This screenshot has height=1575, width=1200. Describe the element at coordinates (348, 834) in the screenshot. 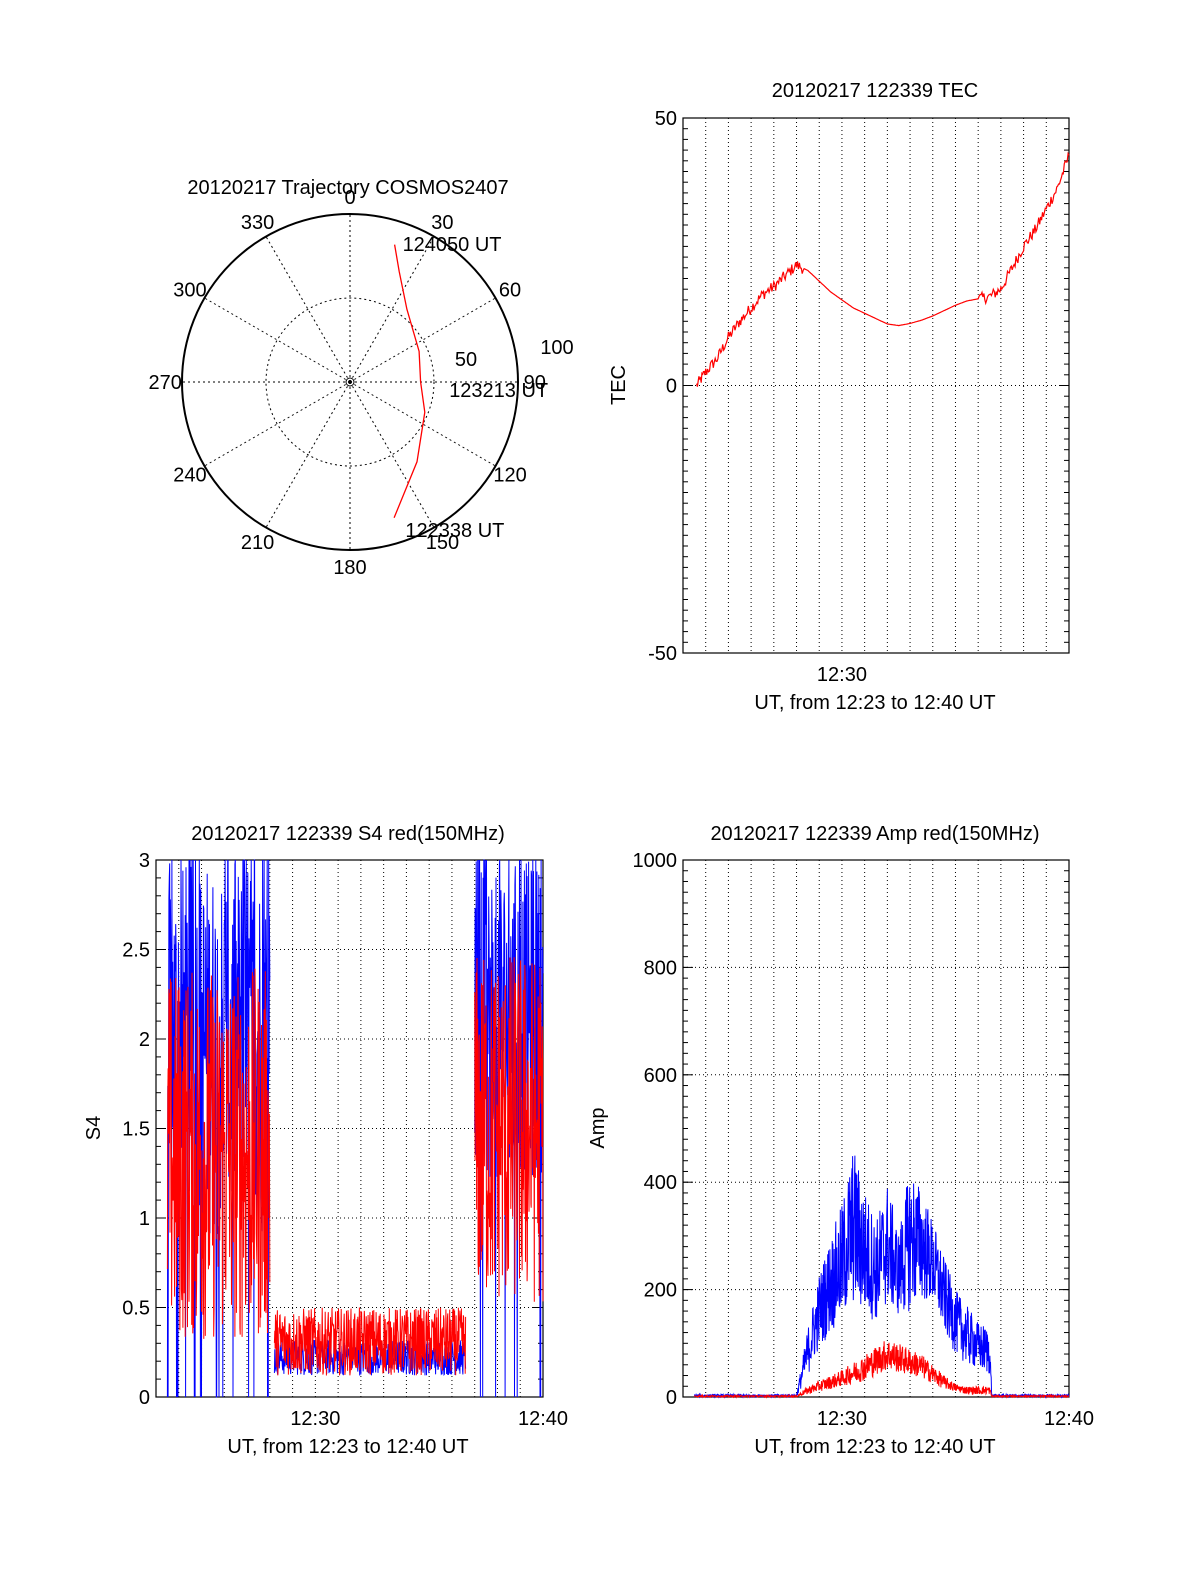

I see `s4-title: 20120217 122339 S4 red(150MHz)` at that location.